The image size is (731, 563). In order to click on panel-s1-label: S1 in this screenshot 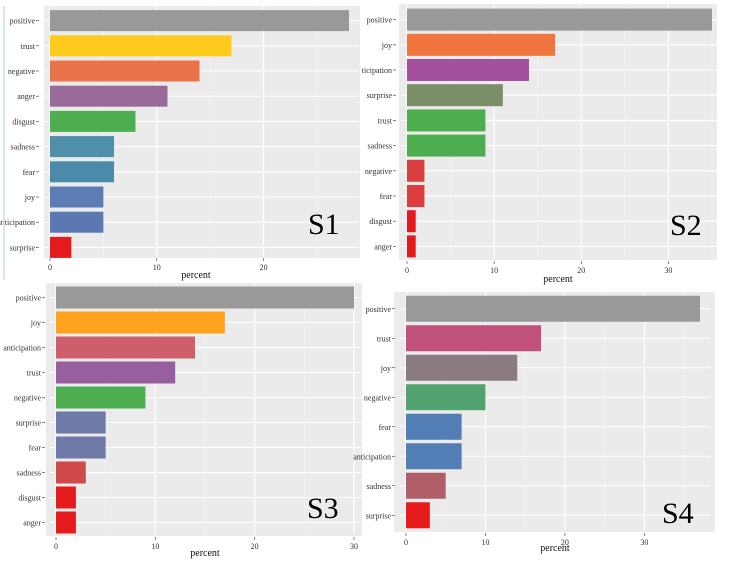, I will do `click(324, 224)`.